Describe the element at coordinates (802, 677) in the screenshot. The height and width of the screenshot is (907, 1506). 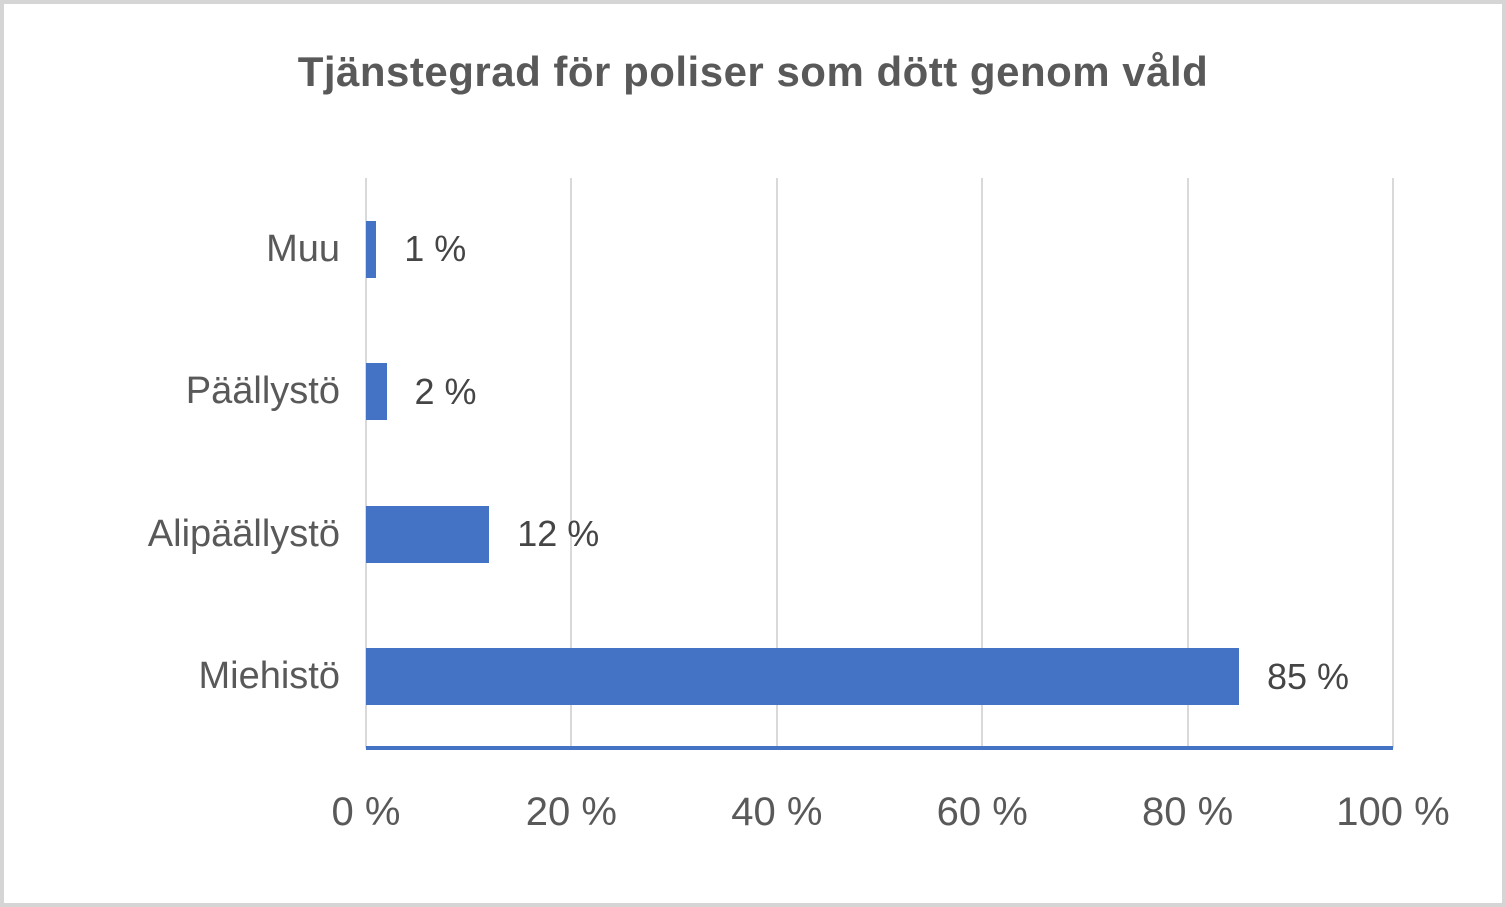
I see `bar-miehisto` at that location.